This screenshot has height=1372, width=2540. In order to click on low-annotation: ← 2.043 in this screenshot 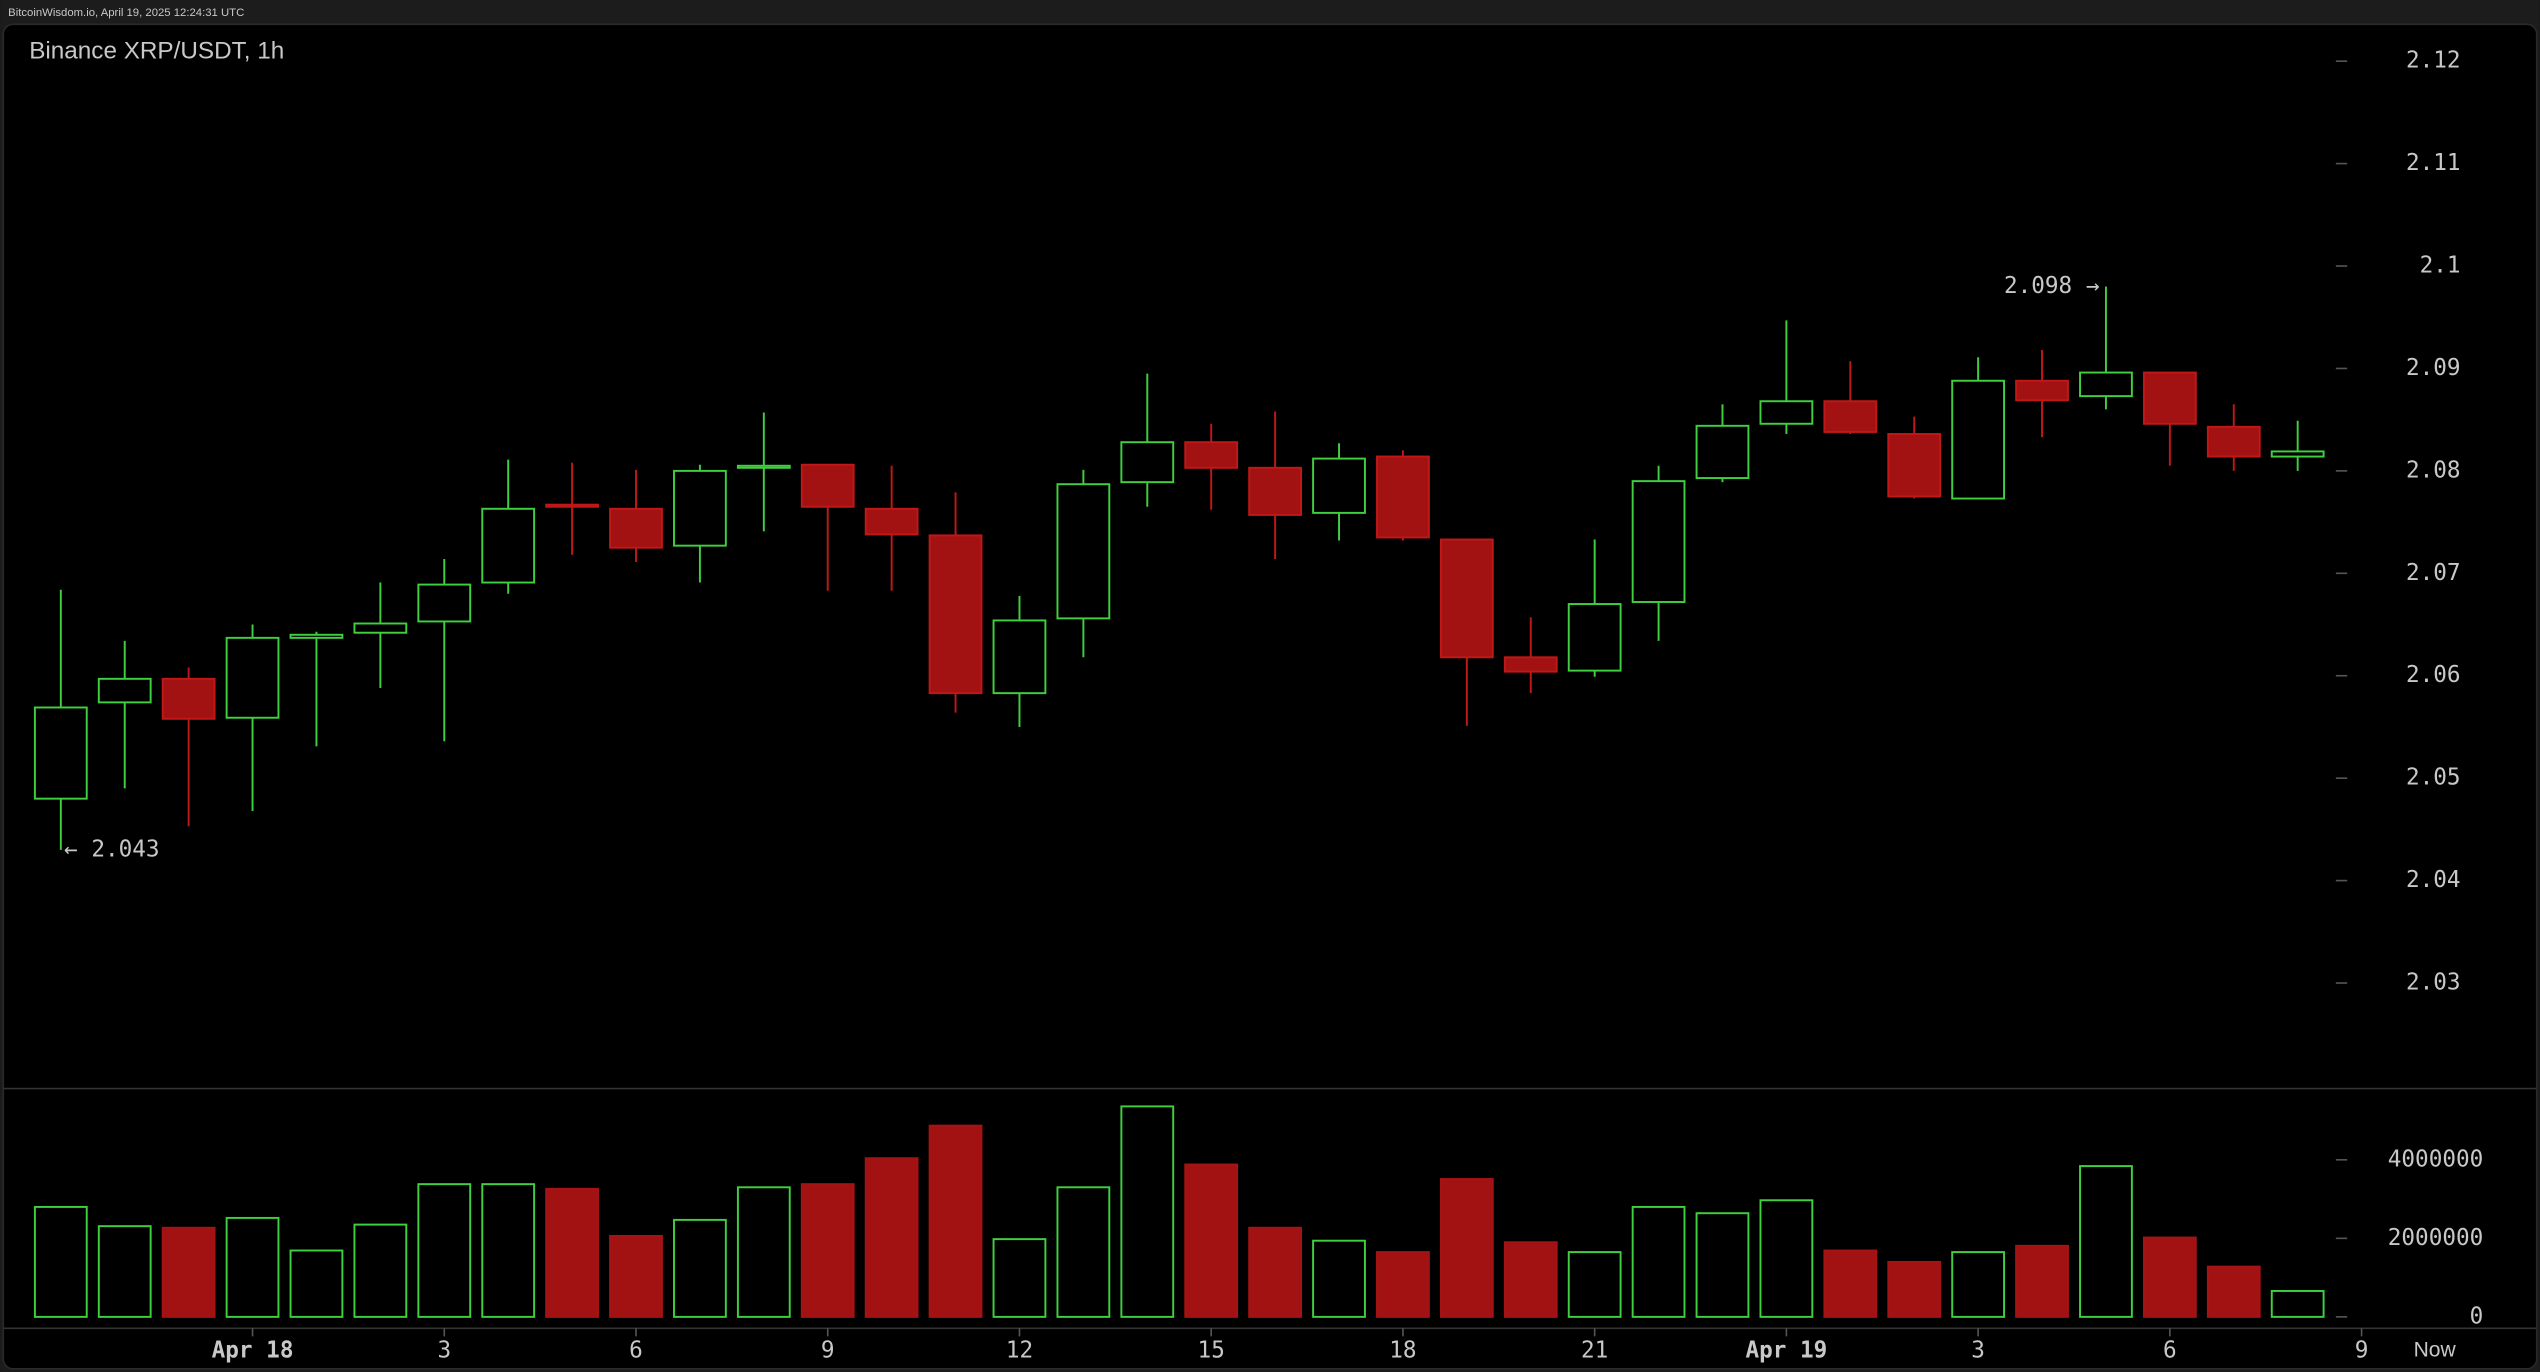, I will do `click(111, 849)`.